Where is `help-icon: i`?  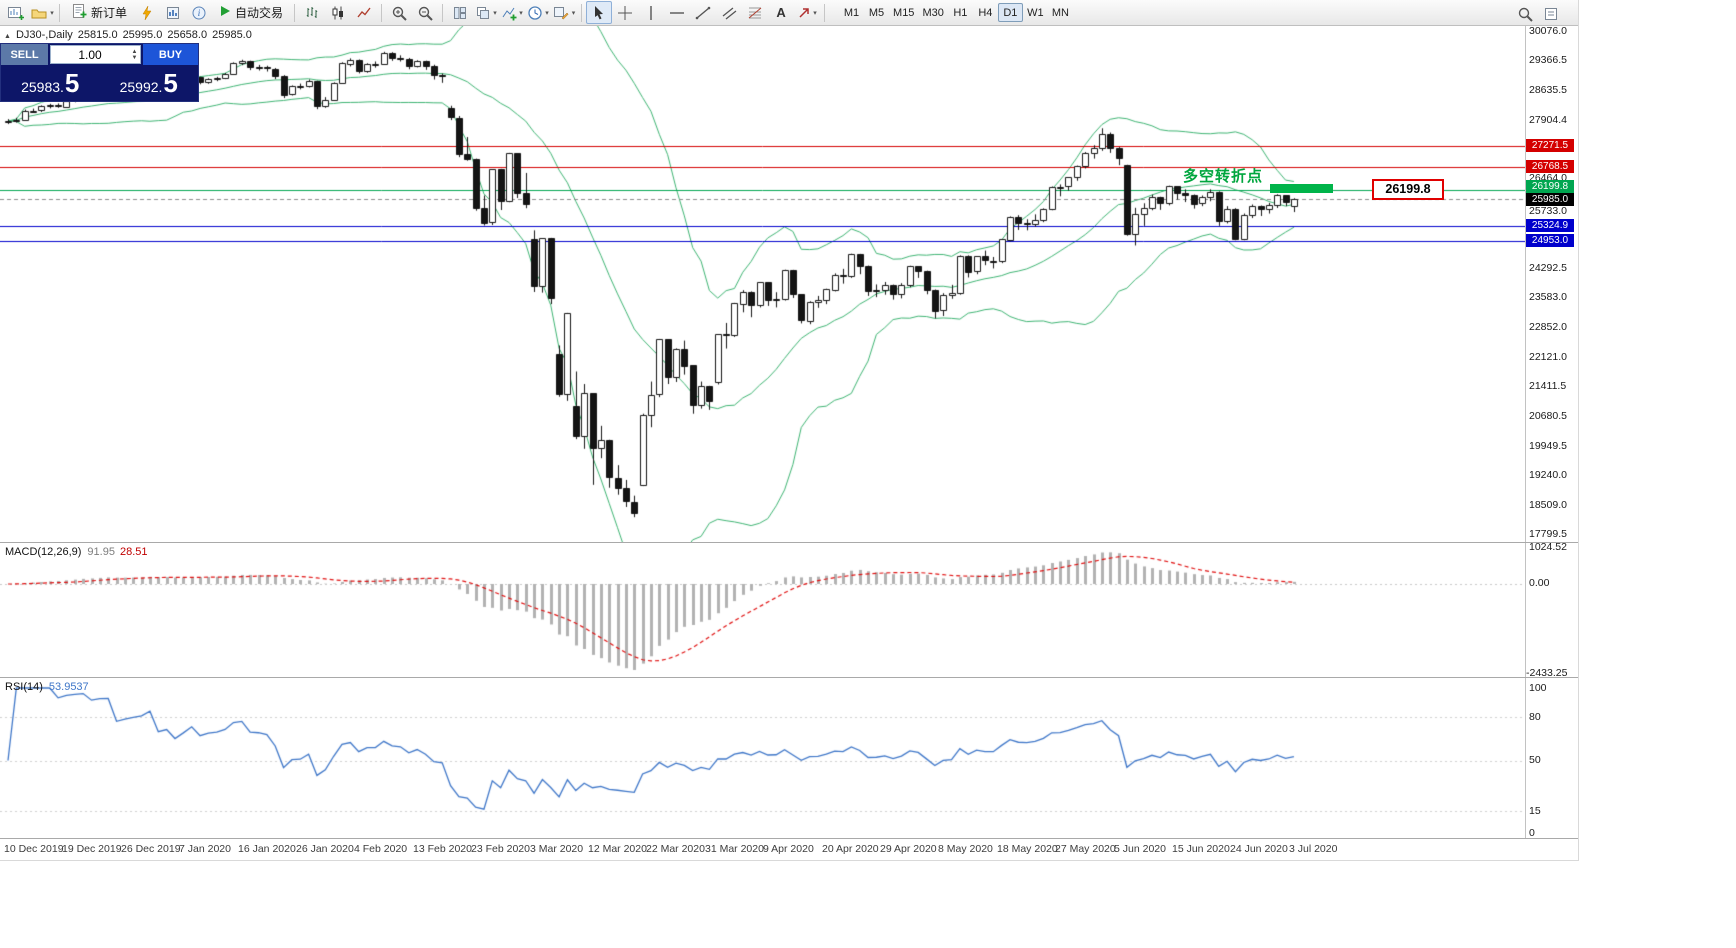 help-icon: i is located at coordinates (199, 12).